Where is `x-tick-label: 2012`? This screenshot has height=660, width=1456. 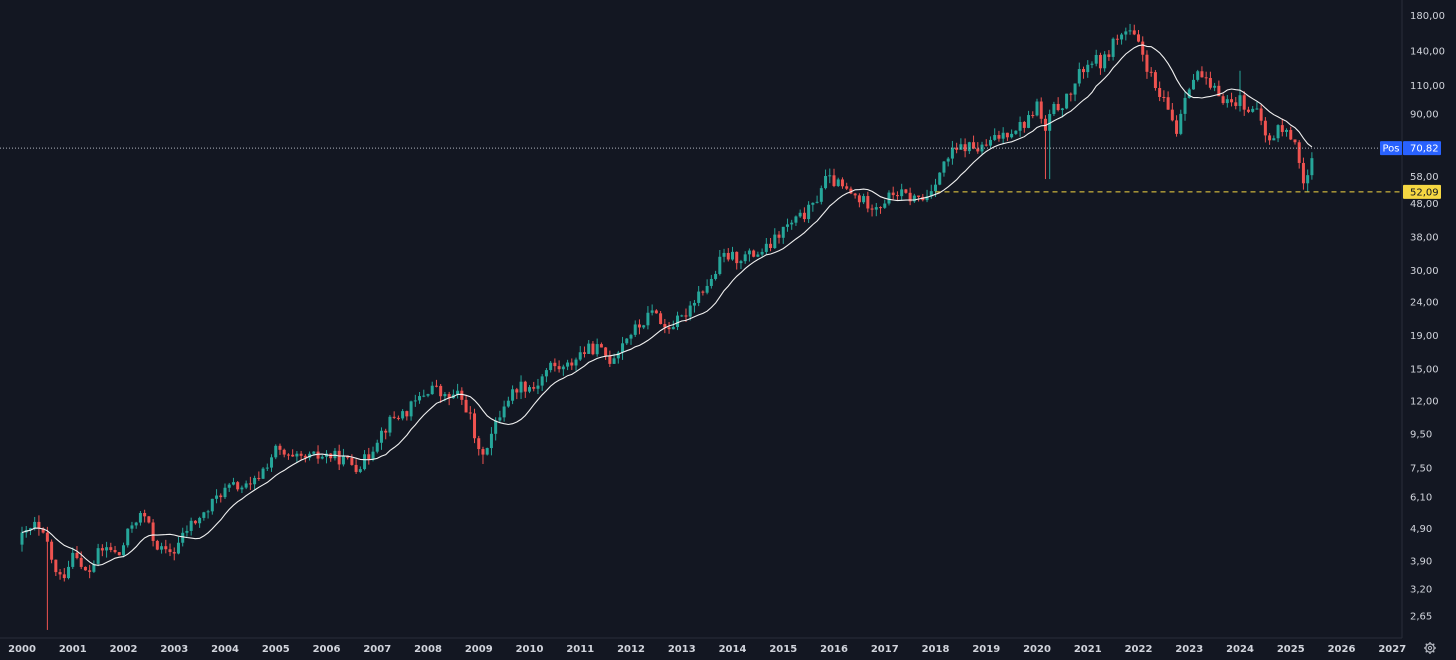
x-tick-label: 2012 is located at coordinates (631, 649).